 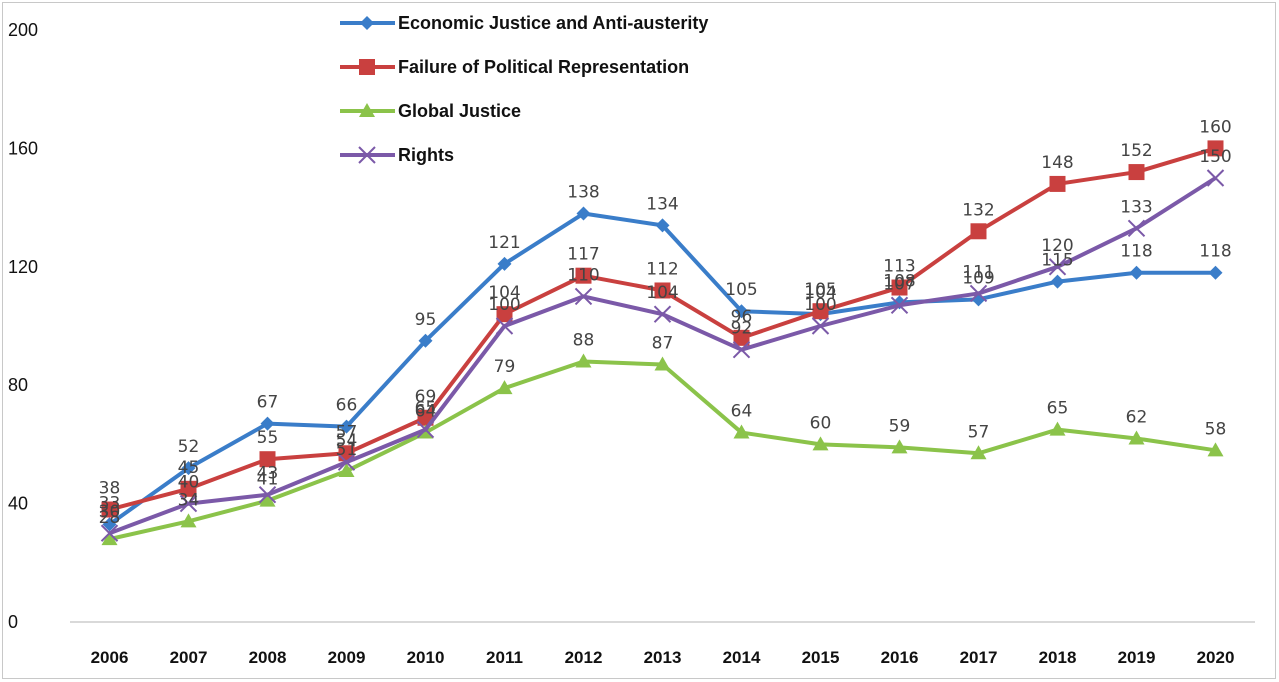 What do you see at coordinates (663, 657) in the screenshot?
I see `x-tick-label: 2013` at bounding box center [663, 657].